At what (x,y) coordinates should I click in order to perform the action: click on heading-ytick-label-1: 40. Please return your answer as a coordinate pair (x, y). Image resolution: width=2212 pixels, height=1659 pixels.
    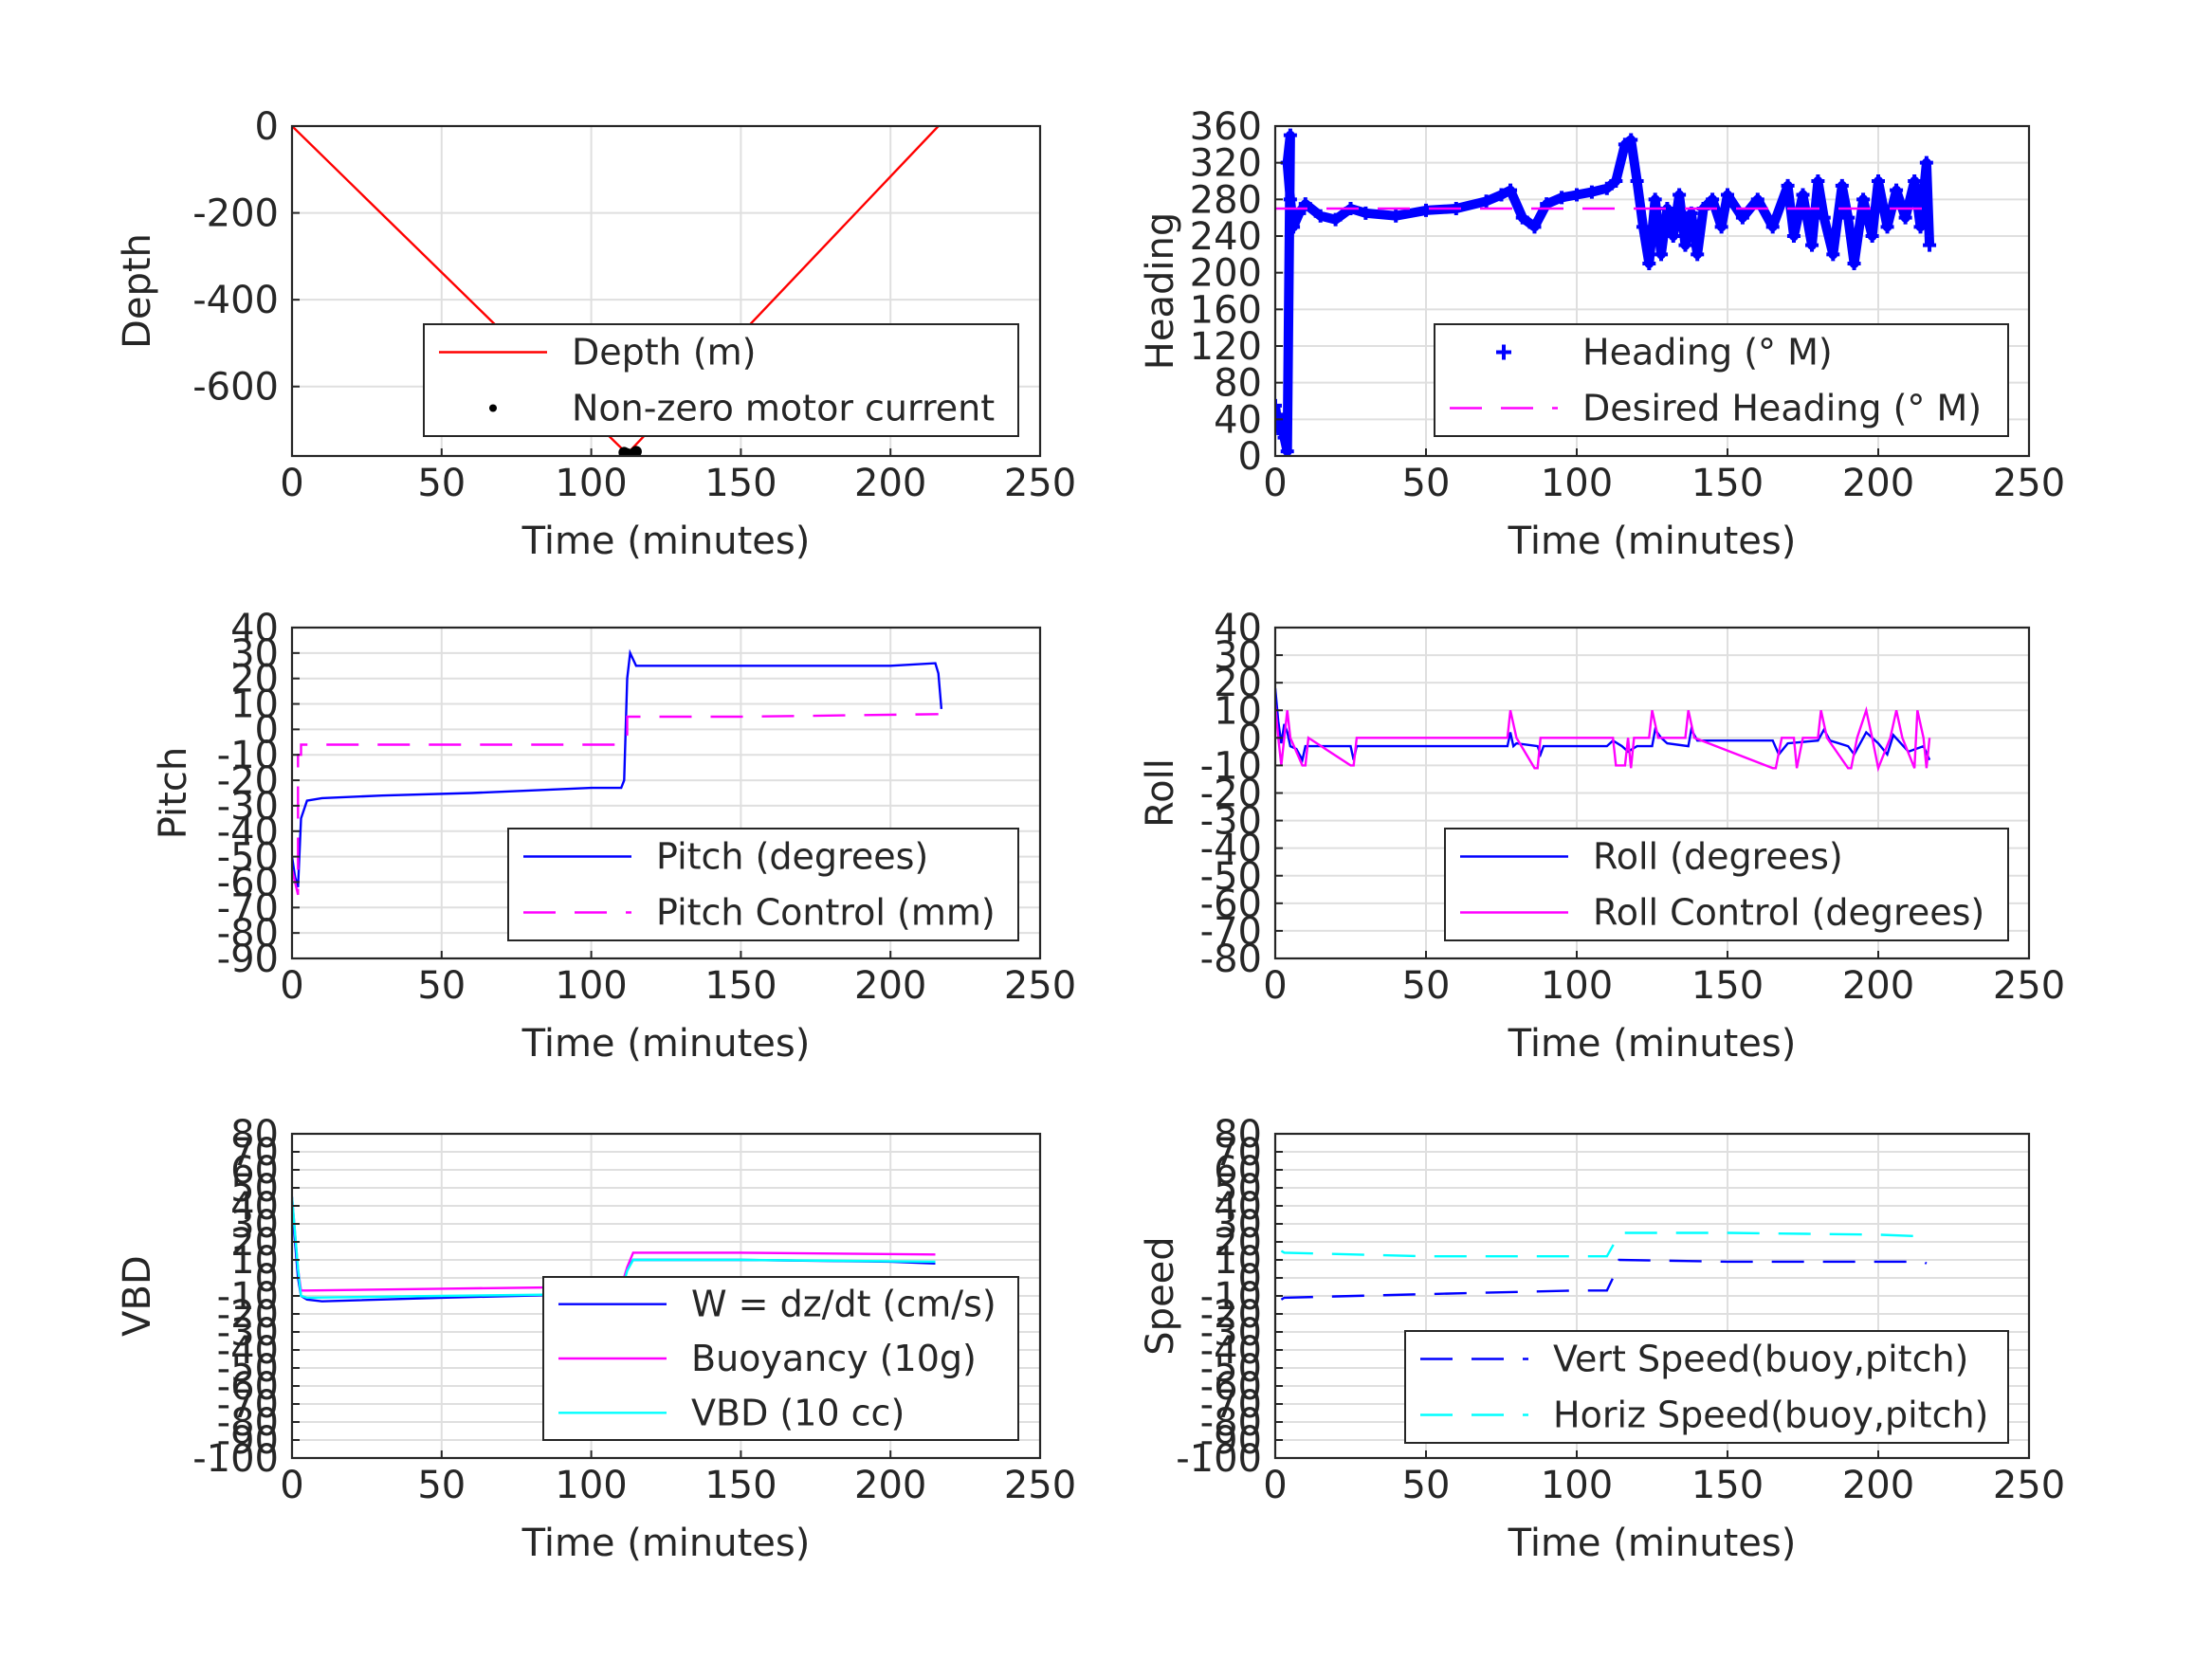
    Looking at the image, I should click on (1238, 420).